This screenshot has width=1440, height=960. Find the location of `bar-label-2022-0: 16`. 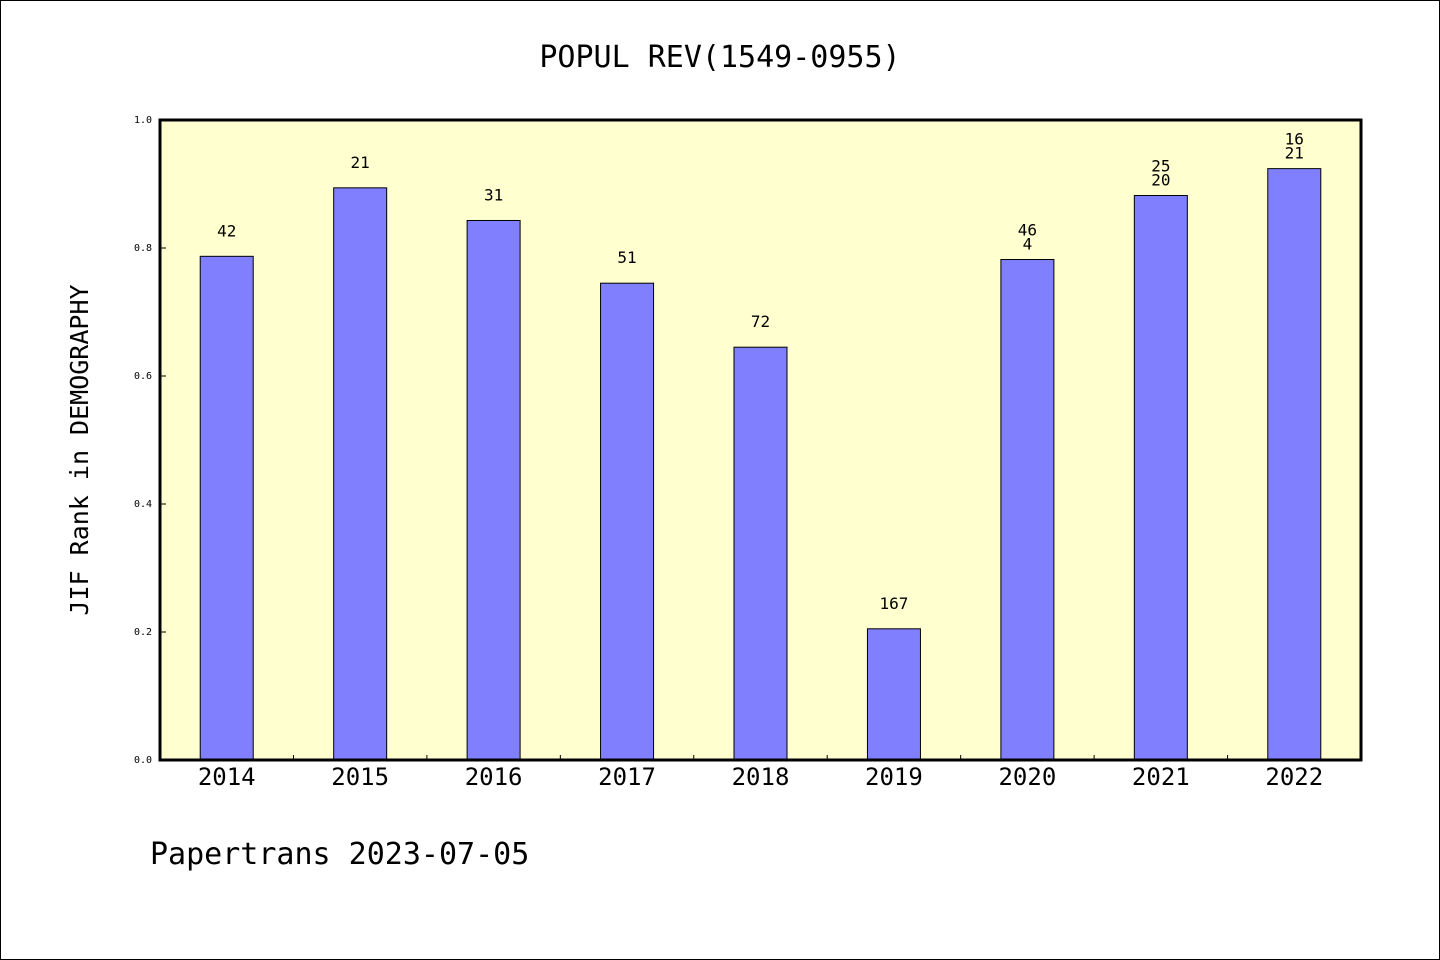

bar-label-2022-0: 16 is located at coordinates (1294, 139).